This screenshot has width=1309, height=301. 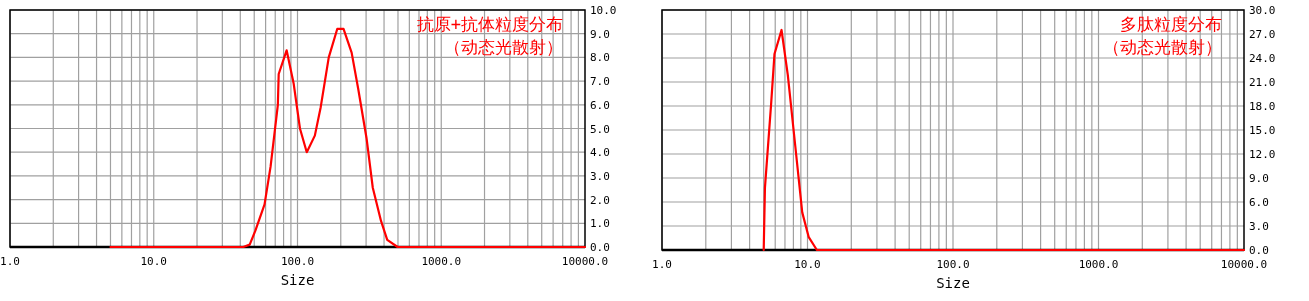 I want to click on y-tick-label: 1.0, so click(x=600, y=224).